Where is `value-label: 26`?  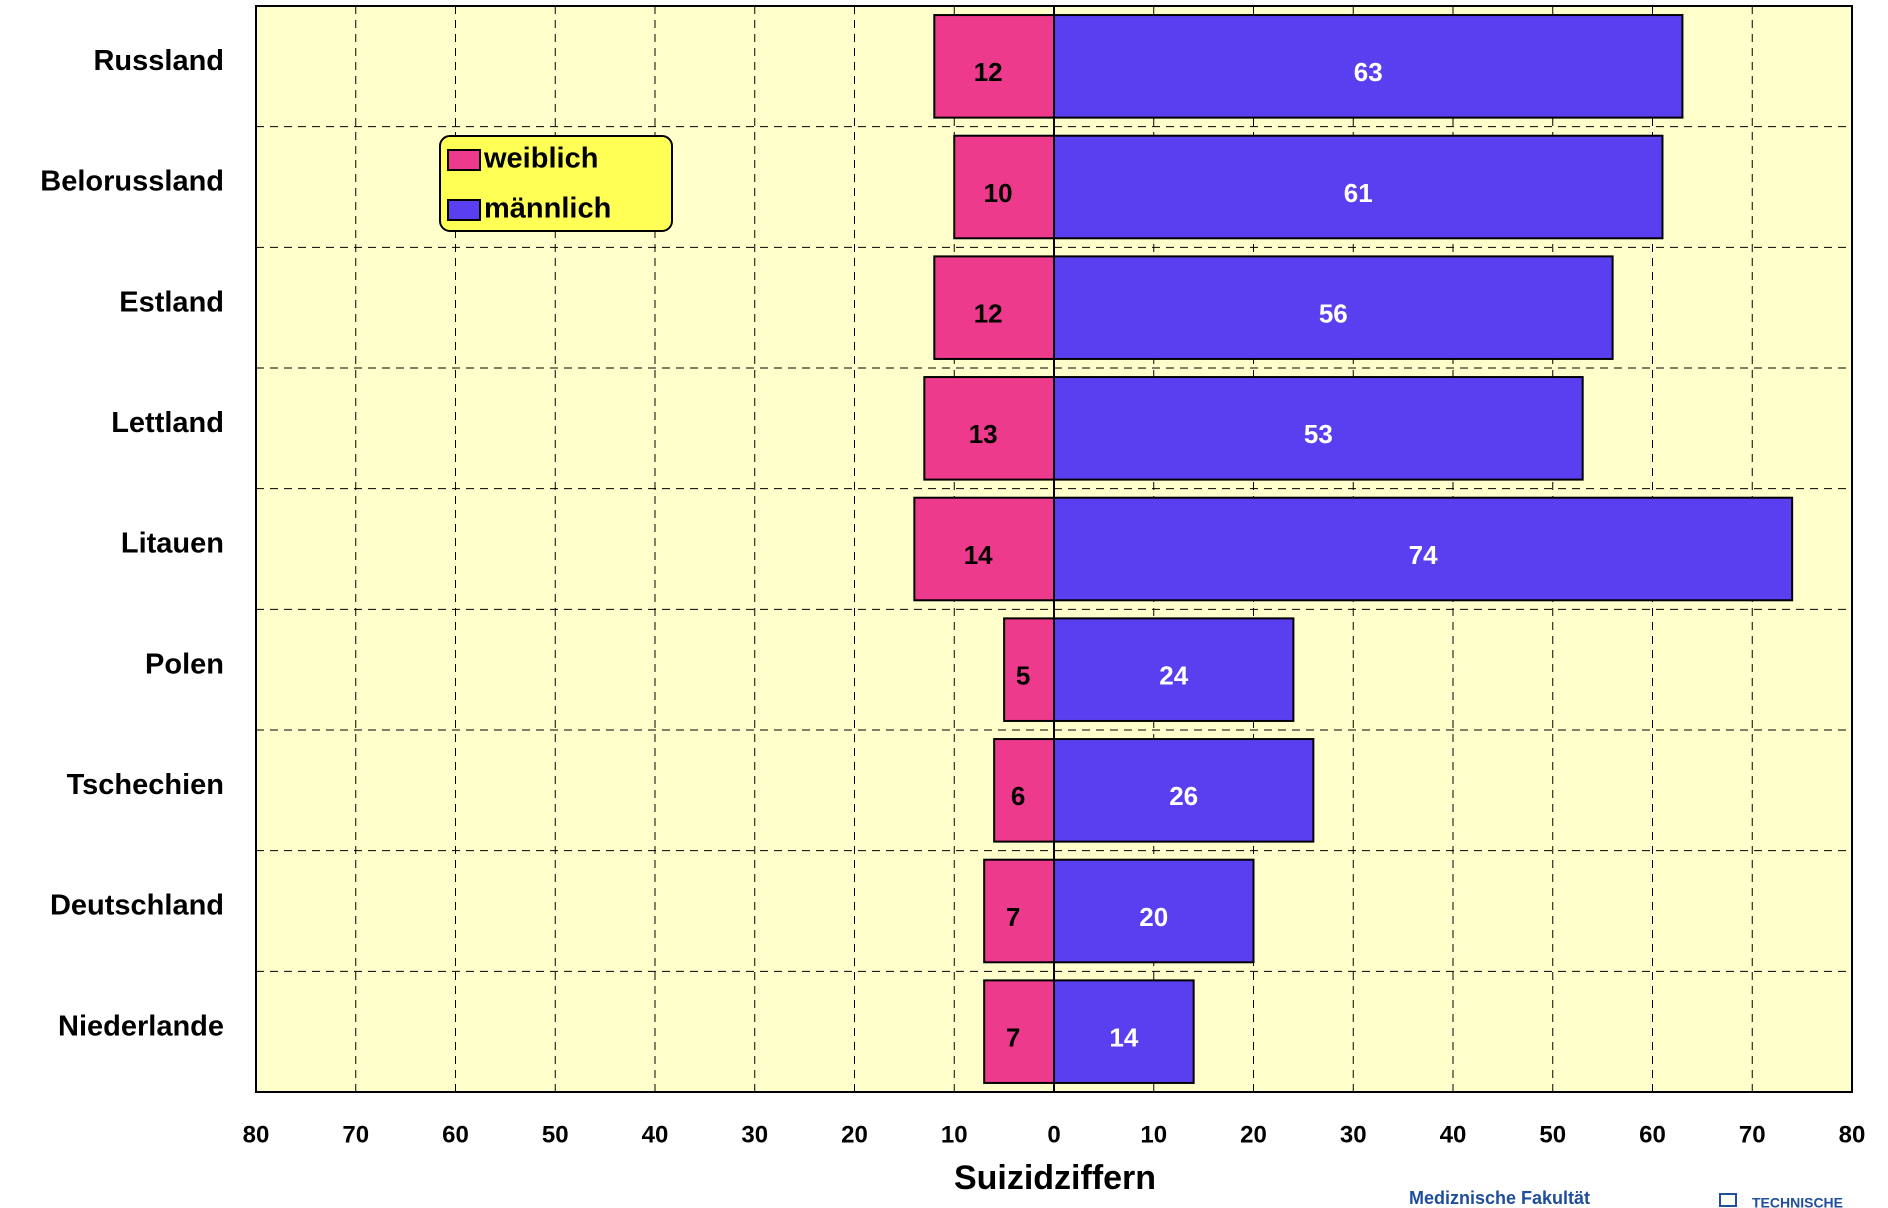
value-label: 26 is located at coordinates (1183, 796).